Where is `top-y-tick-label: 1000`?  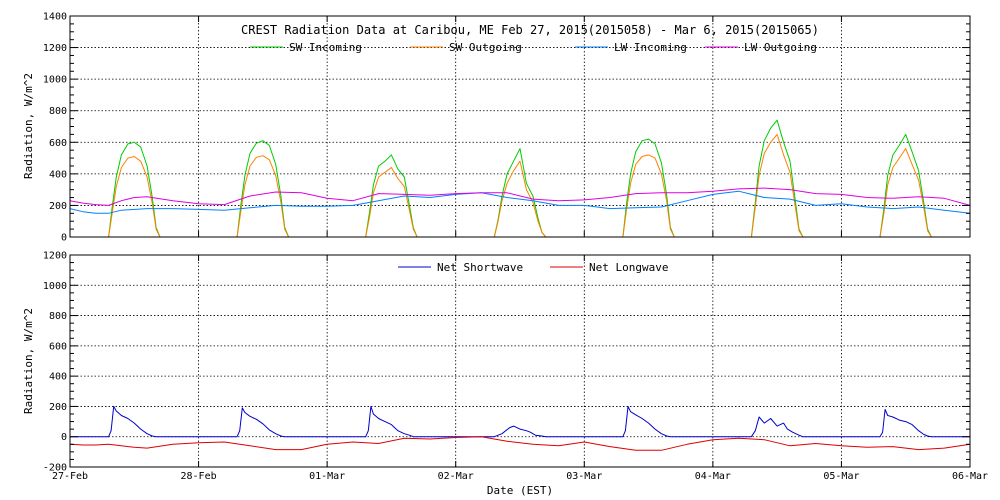
top-y-tick-label: 1000 is located at coordinates (55, 80).